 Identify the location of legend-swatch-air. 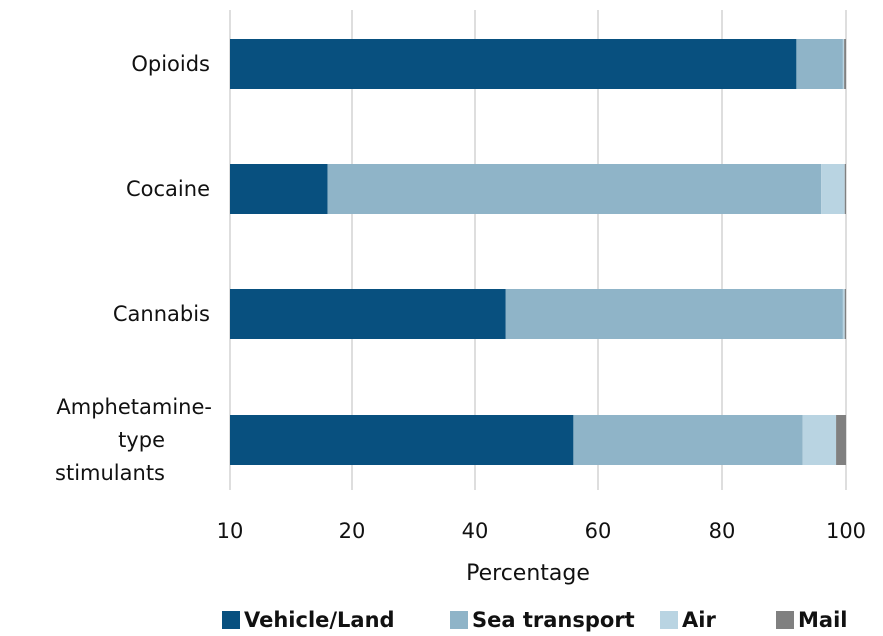
(669, 620).